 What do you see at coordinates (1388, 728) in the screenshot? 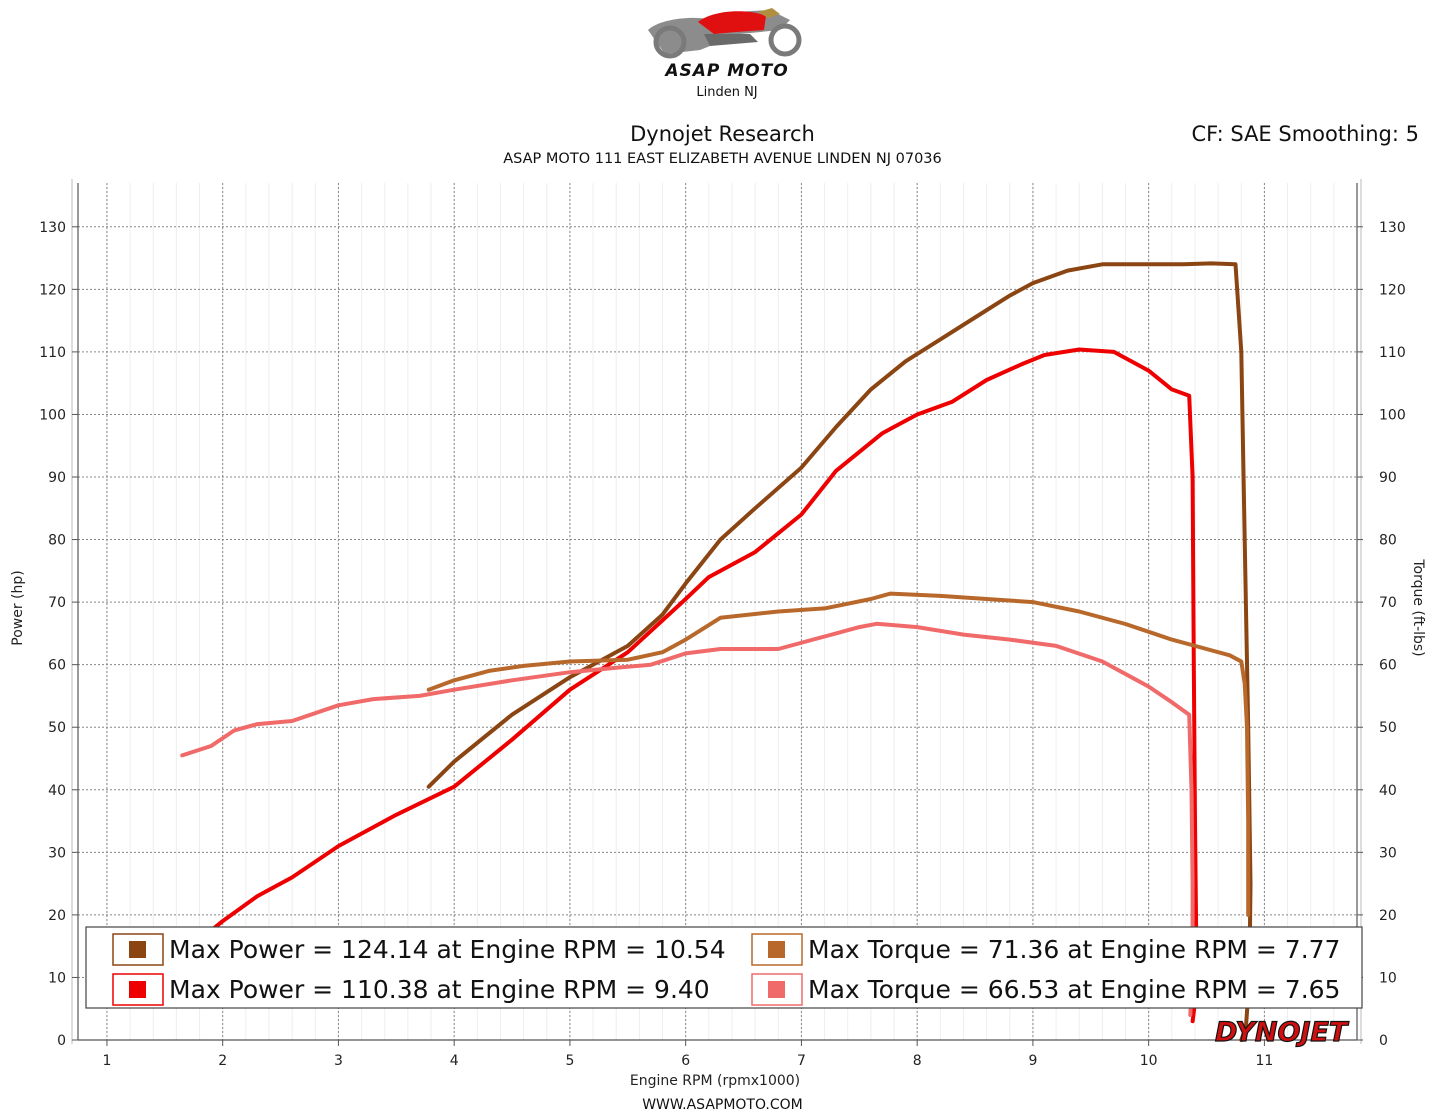
I see `right-y-tick-label: 50` at bounding box center [1388, 728].